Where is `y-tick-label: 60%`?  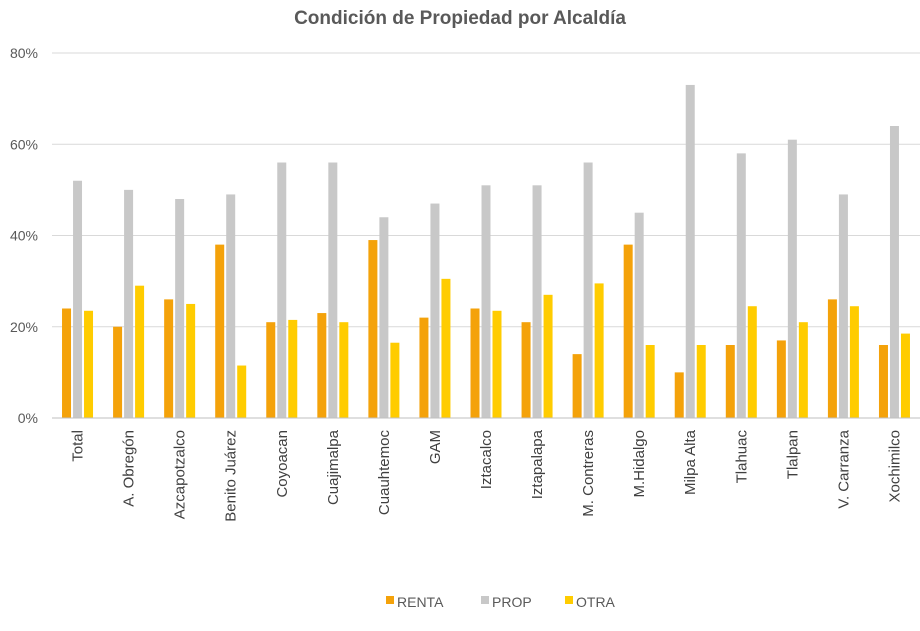 y-tick-label: 60% is located at coordinates (24, 144).